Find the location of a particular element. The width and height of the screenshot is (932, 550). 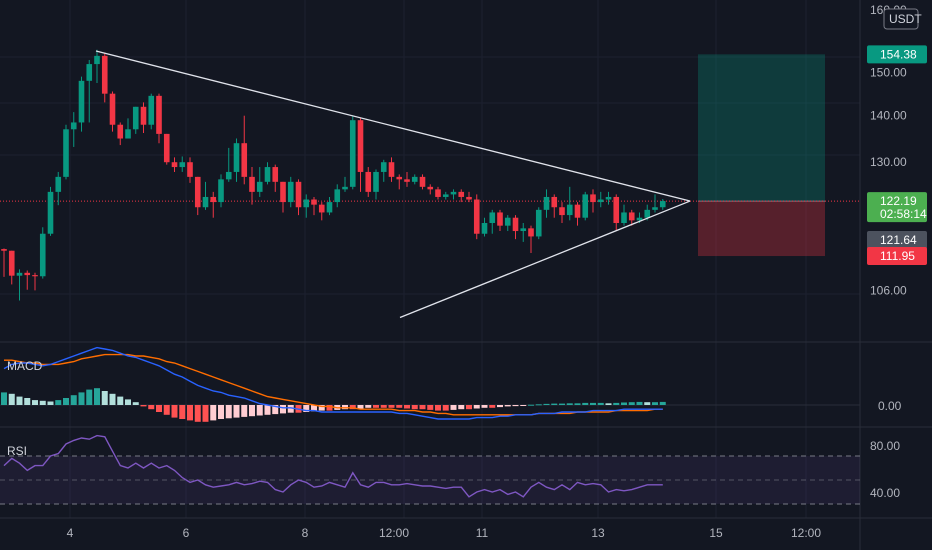

quote-currency-badge is located at coordinates (901, 19).